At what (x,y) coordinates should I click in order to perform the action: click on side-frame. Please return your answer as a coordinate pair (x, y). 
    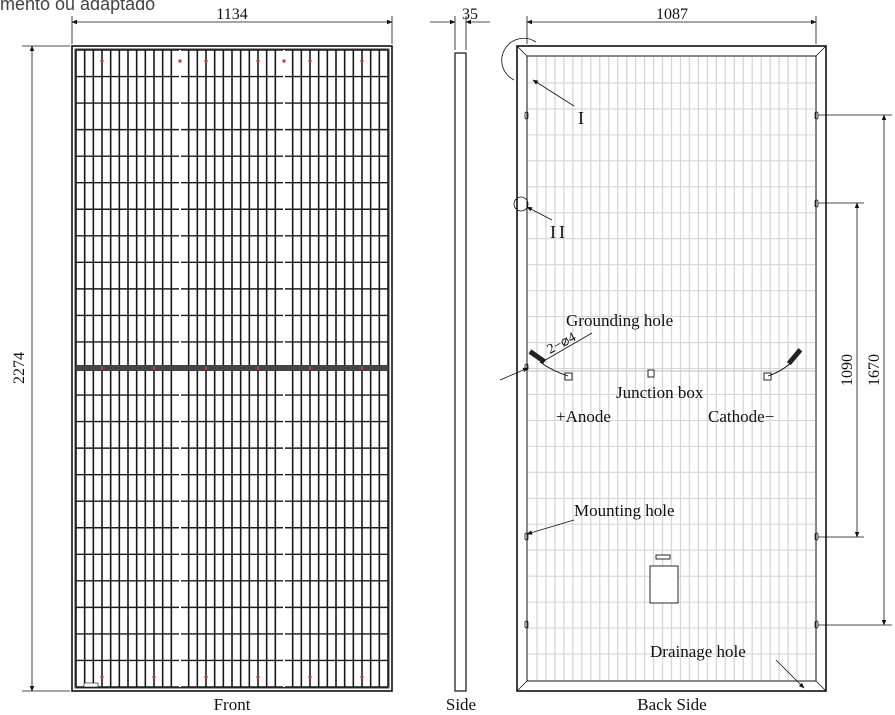
    Looking at the image, I should click on (460, 372).